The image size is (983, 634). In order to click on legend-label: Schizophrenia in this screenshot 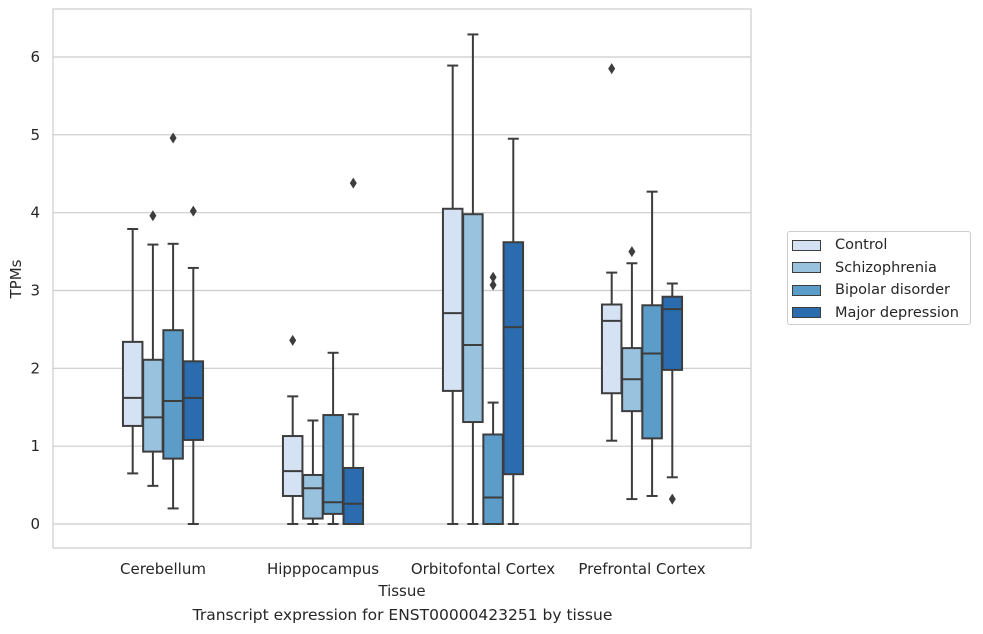, I will do `click(886, 267)`.